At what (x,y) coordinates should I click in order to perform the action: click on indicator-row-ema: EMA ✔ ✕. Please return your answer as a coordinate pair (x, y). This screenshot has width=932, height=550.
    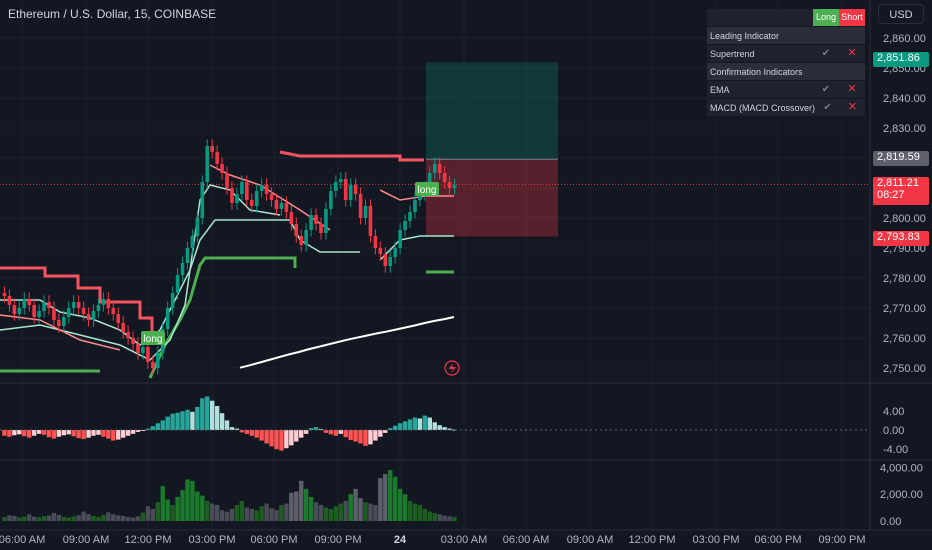
    Looking at the image, I should click on (786, 90).